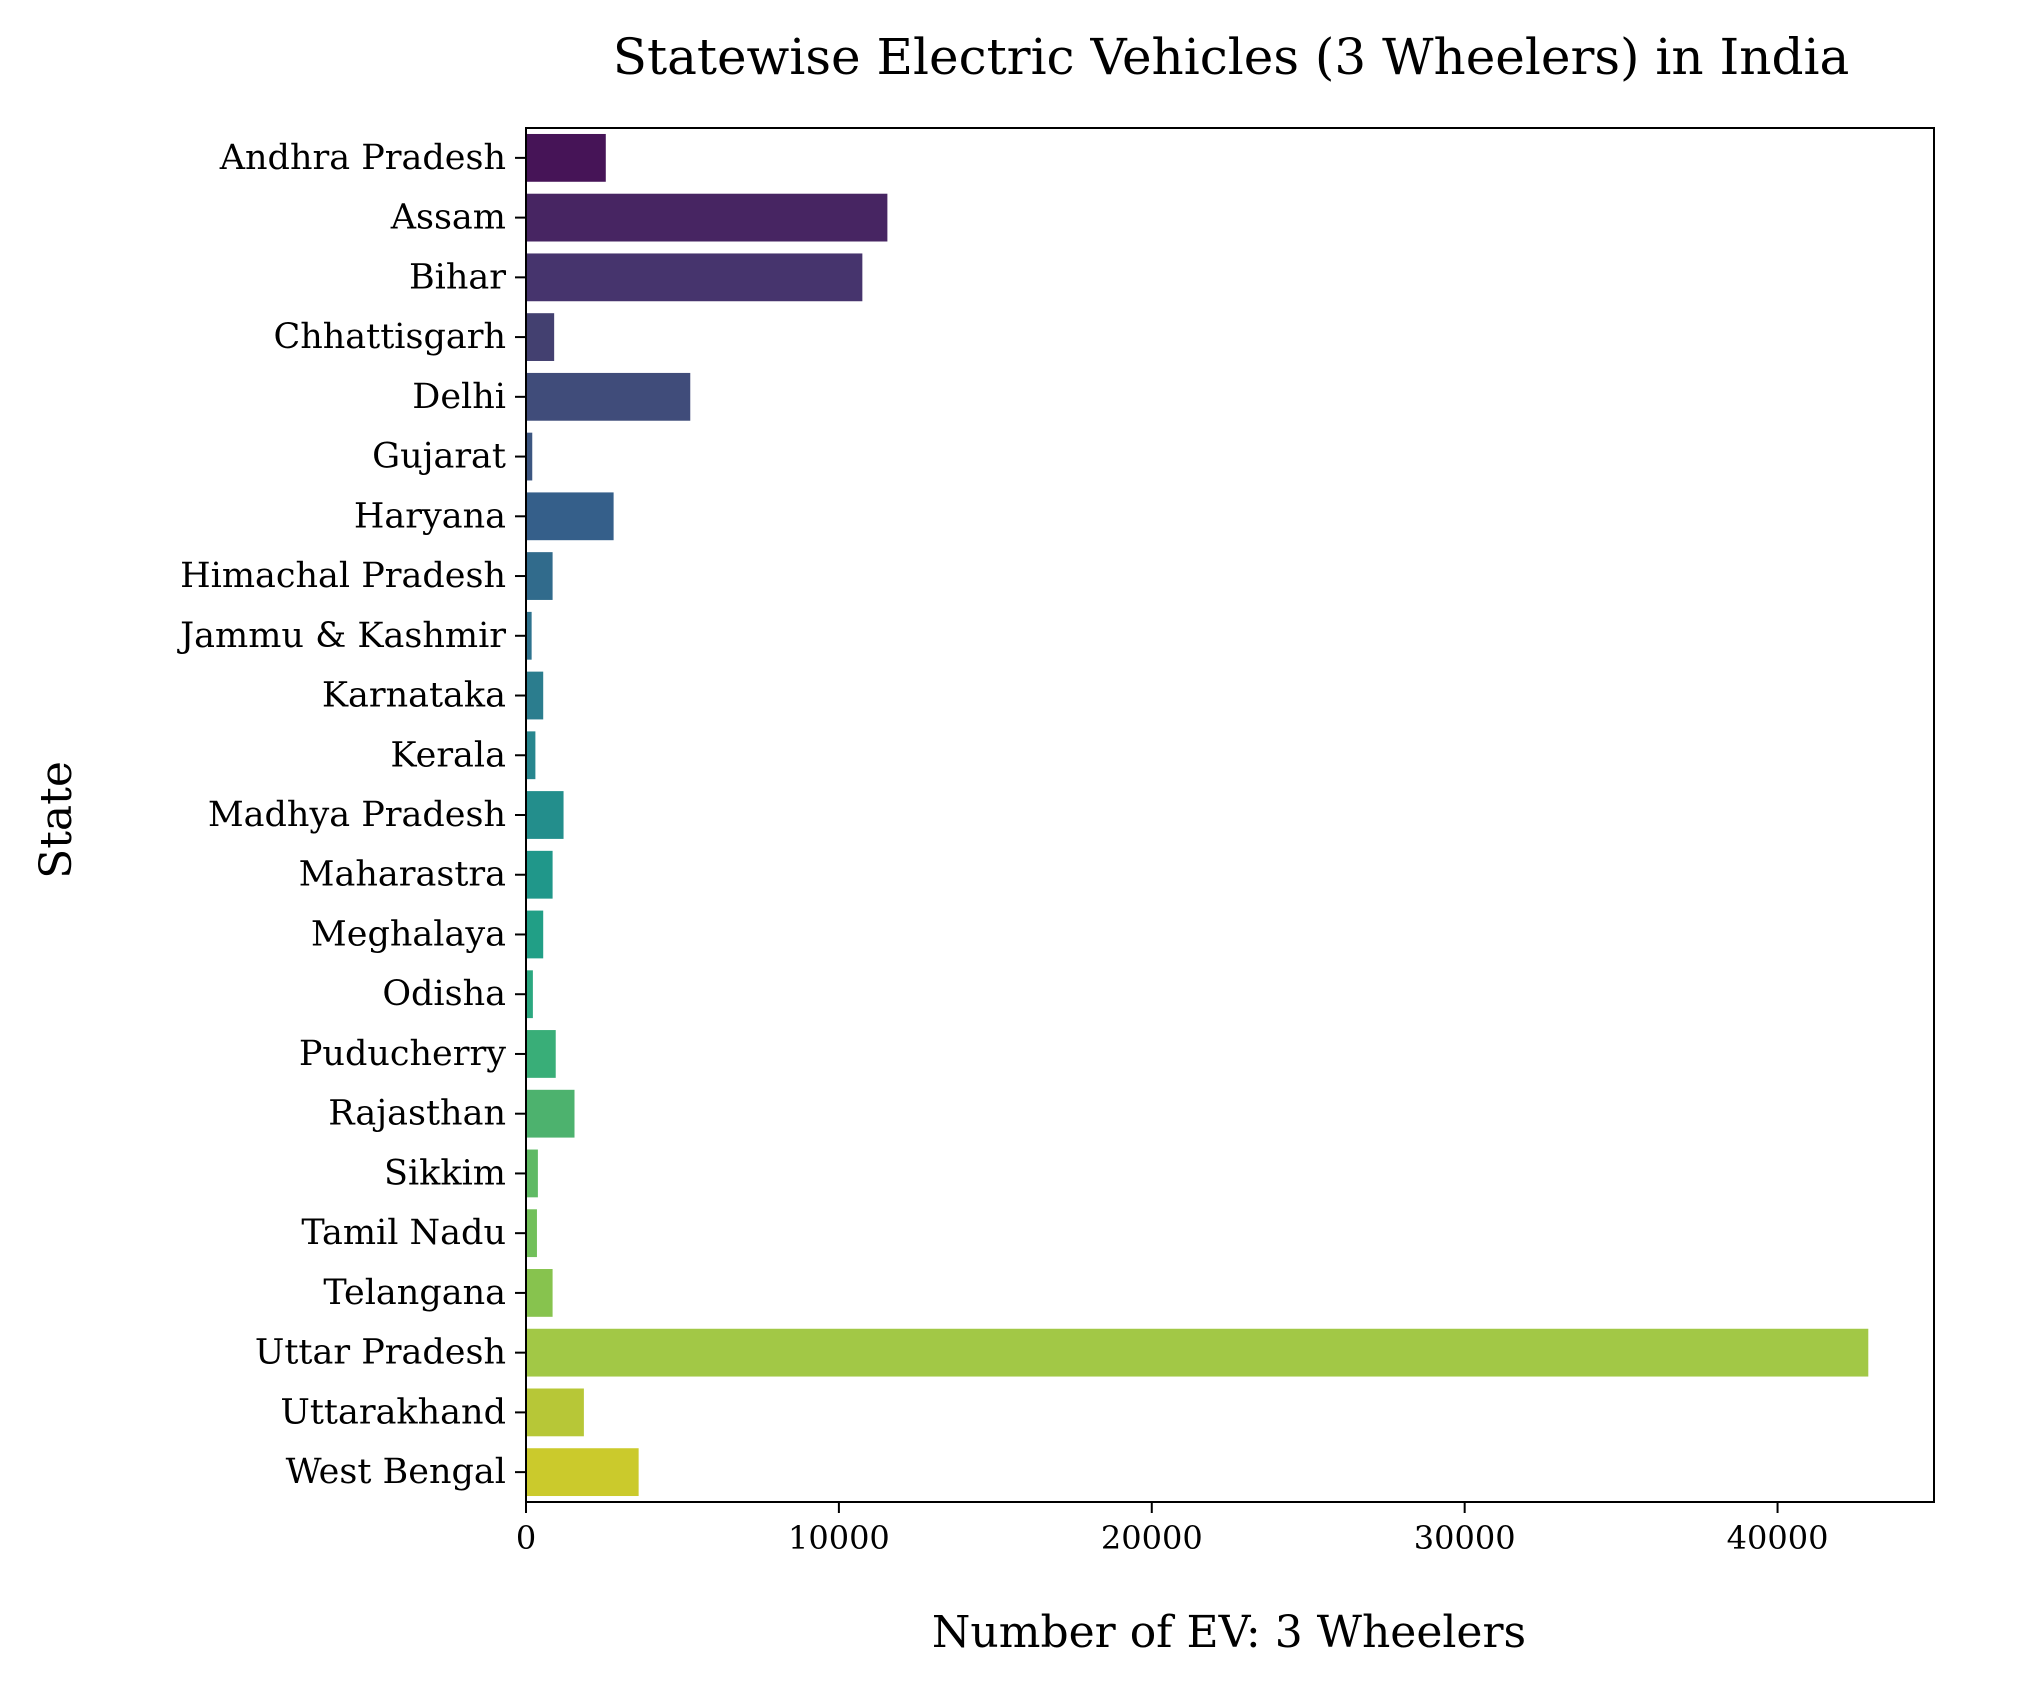 The width and height of the screenshot is (2020, 1689). What do you see at coordinates (539, 576) in the screenshot?
I see `bar-himachal-pradesh` at bounding box center [539, 576].